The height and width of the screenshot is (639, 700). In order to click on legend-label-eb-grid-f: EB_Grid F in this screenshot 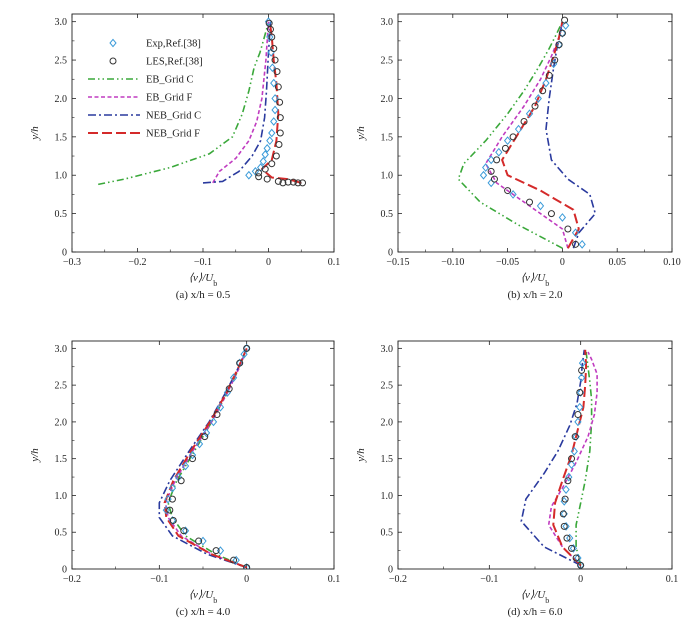, I will do `click(169, 98)`.